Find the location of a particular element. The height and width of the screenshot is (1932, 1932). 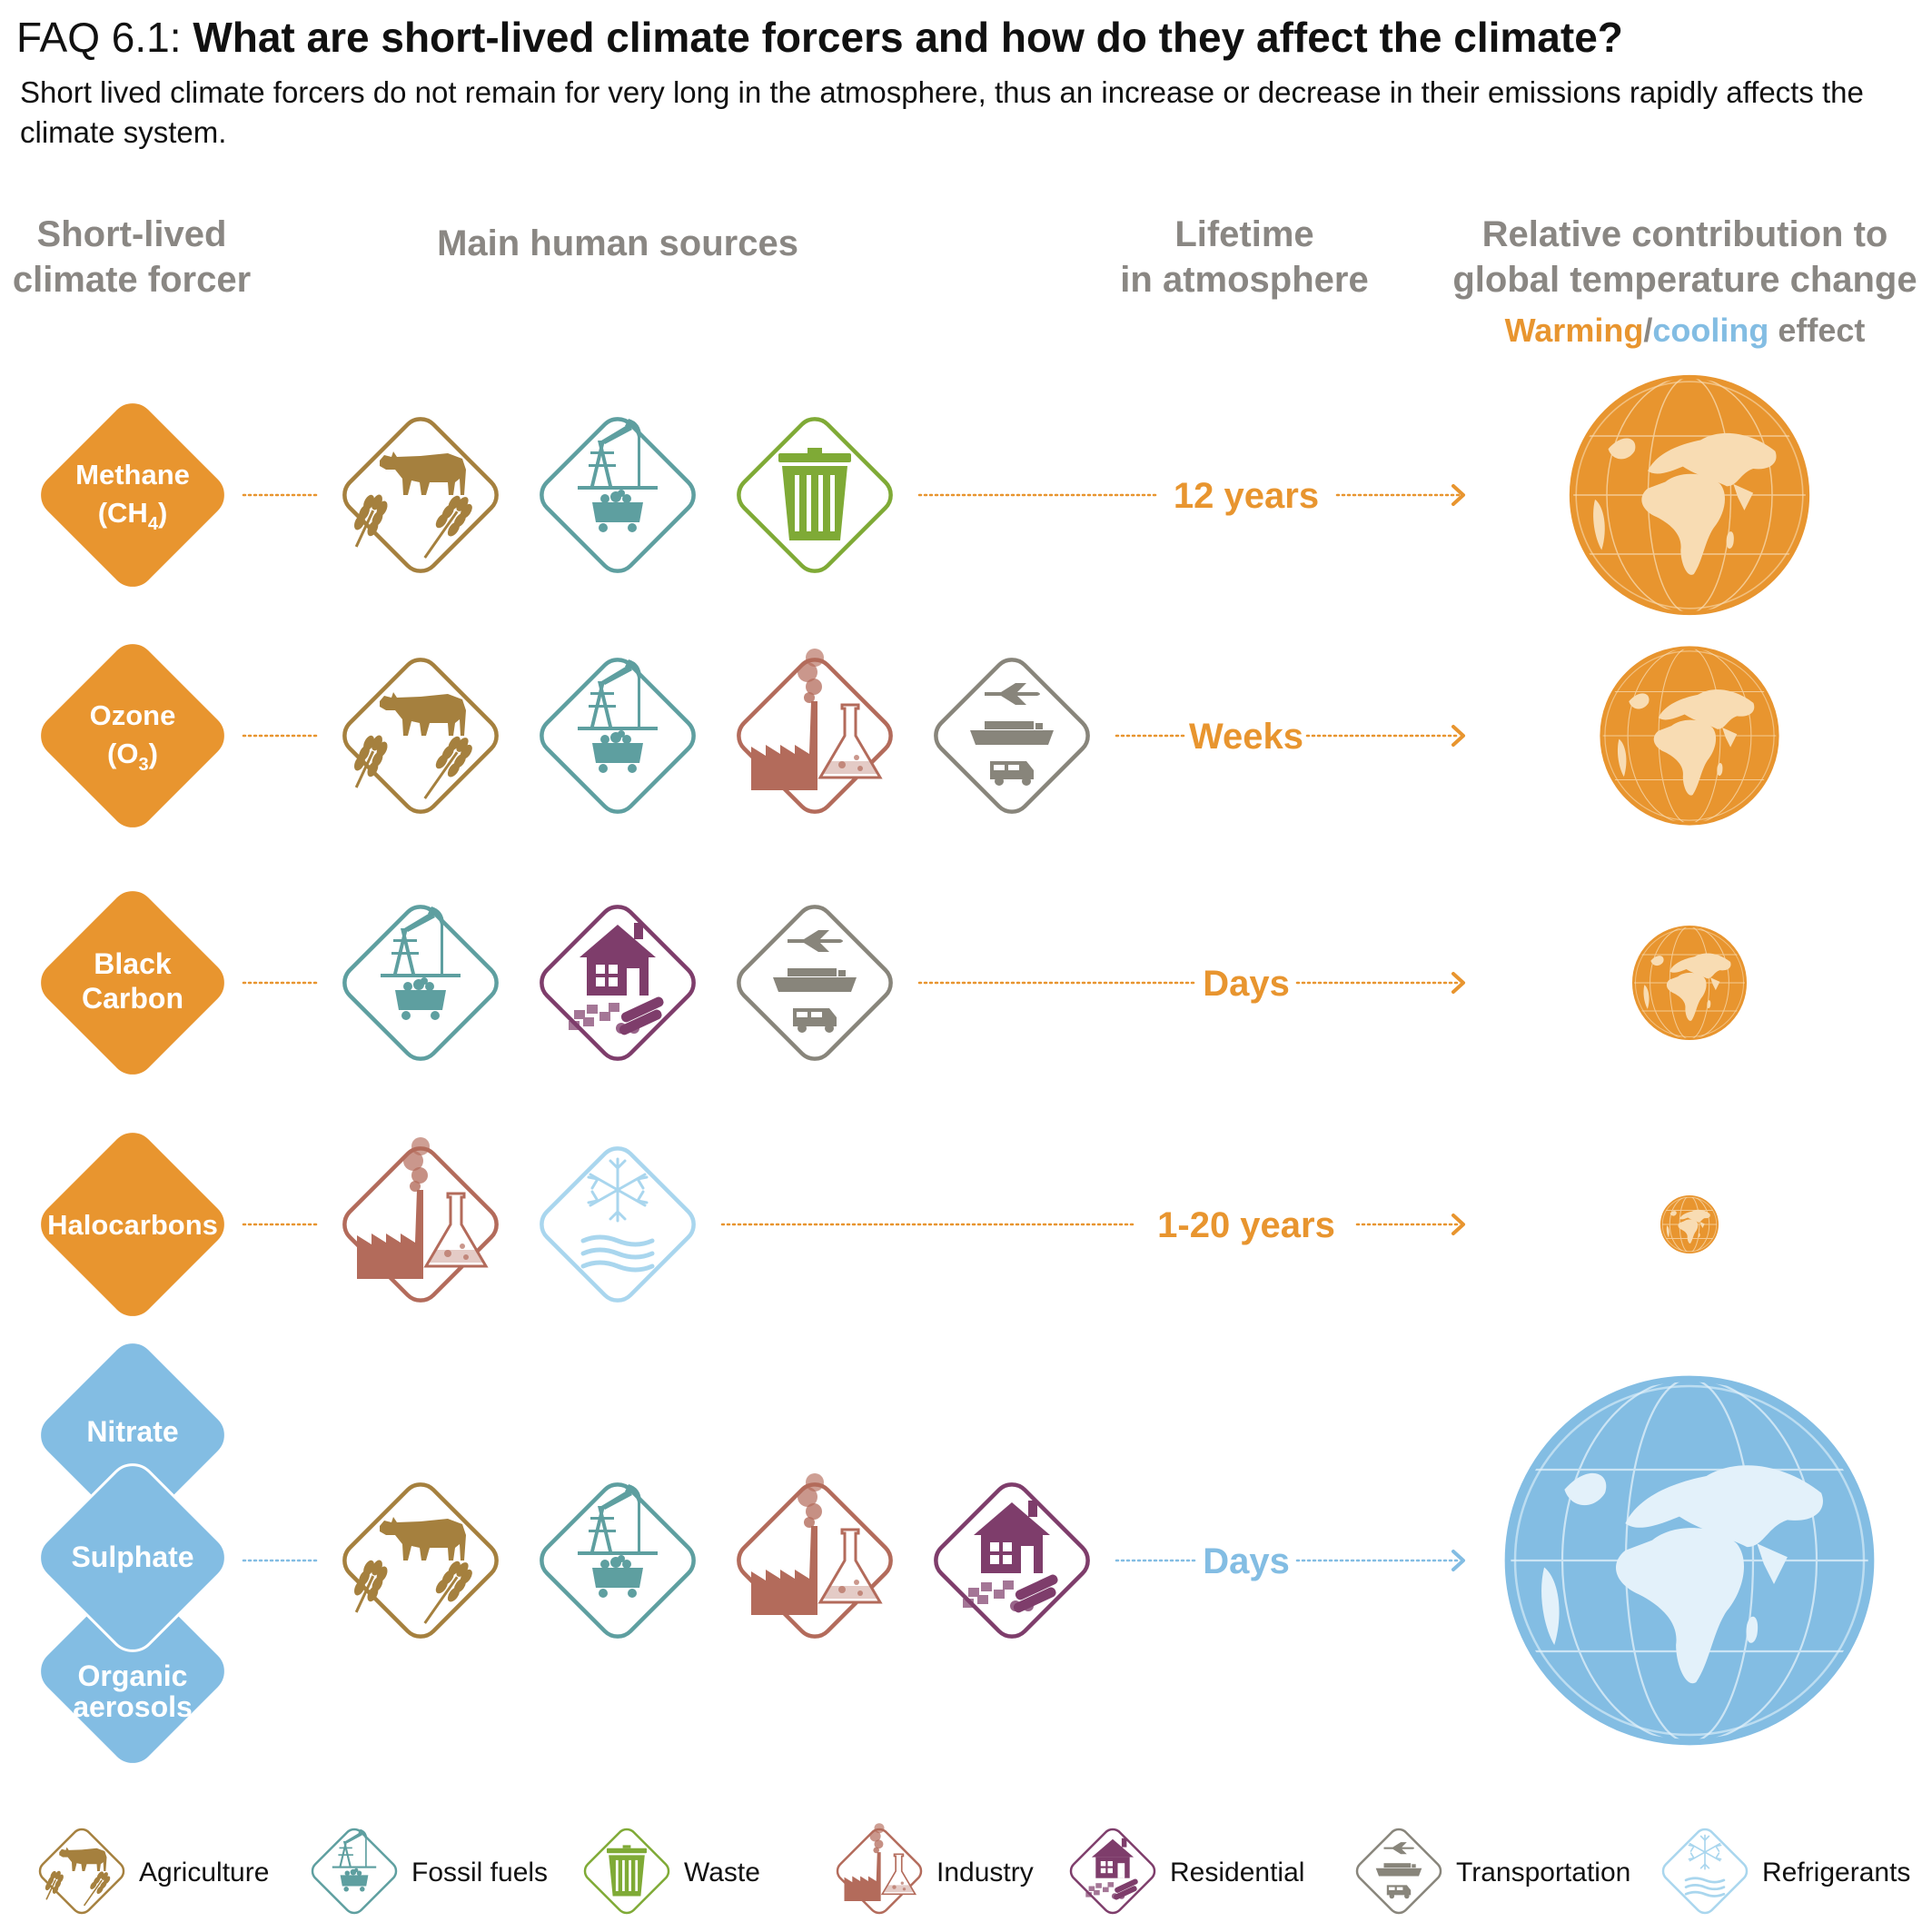

forcer-diamond-4-b is located at coordinates (132, 1557).